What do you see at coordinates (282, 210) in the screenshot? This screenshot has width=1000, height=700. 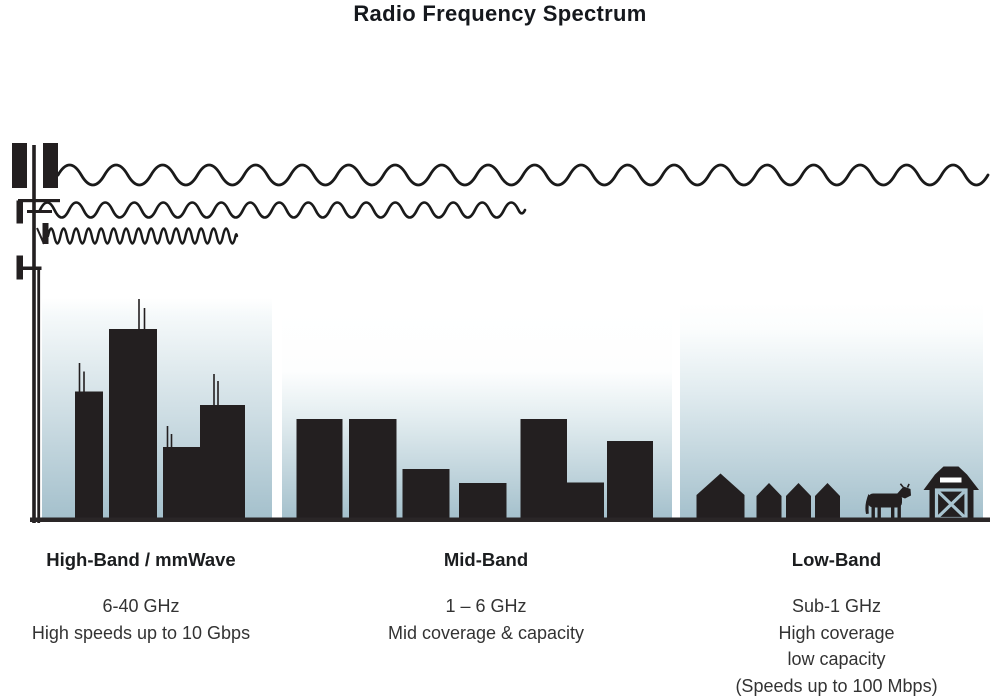 I see `radio-wave-medium` at bounding box center [282, 210].